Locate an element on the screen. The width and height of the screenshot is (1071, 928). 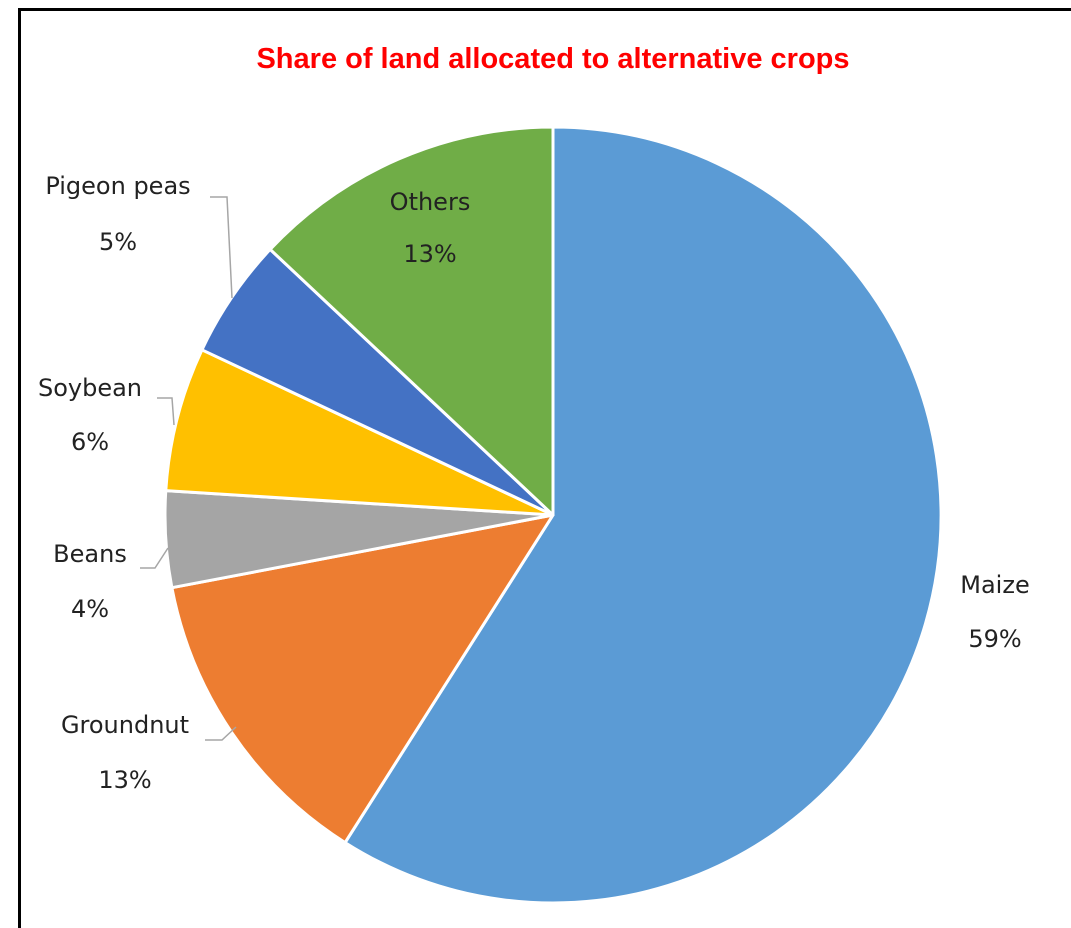
pie-slice-groundnut is located at coordinates (362, 679).